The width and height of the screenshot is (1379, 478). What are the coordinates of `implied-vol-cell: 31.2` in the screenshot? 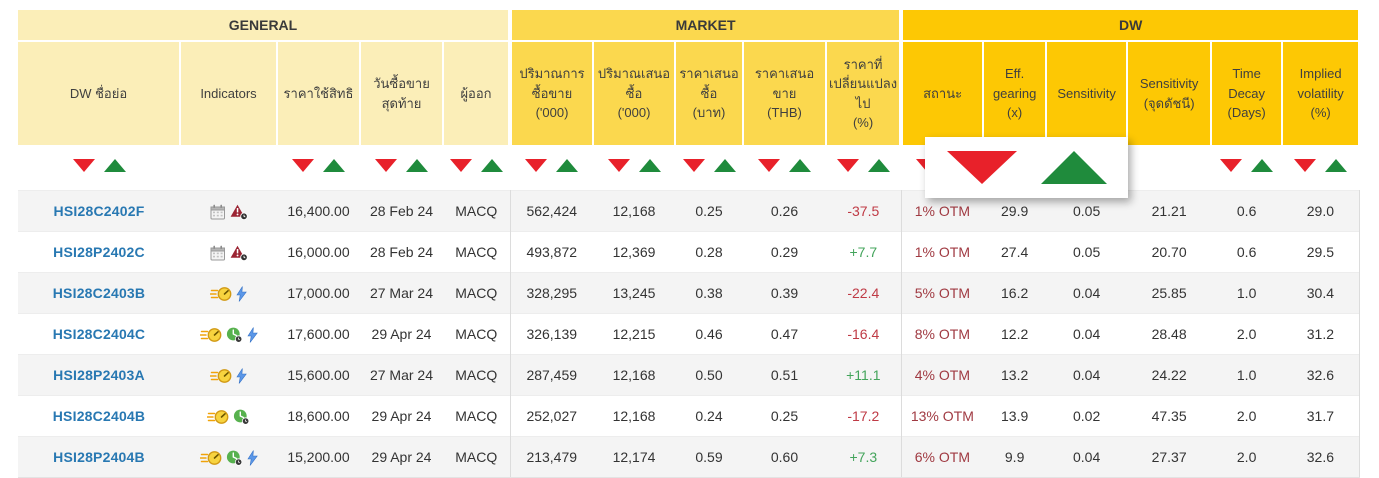 It's located at (1321, 334).